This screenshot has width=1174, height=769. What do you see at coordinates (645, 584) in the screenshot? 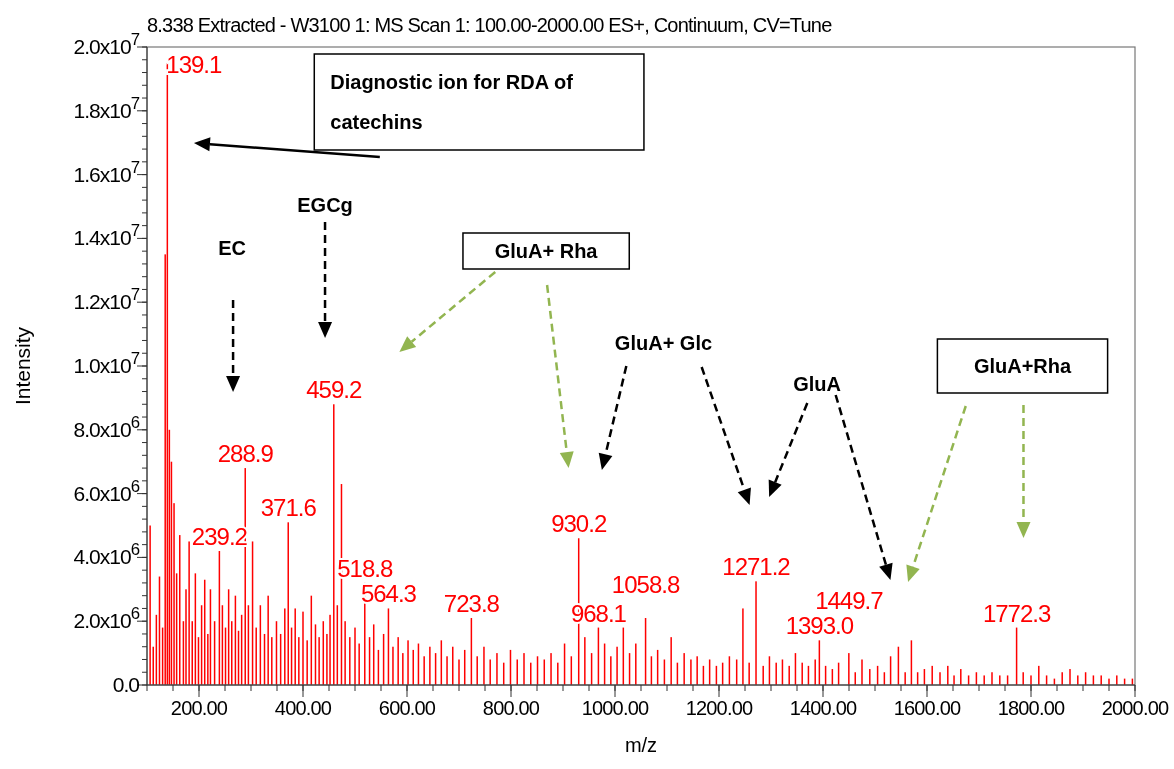
I see `annotation: 1058.8` at bounding box center [645, 584].